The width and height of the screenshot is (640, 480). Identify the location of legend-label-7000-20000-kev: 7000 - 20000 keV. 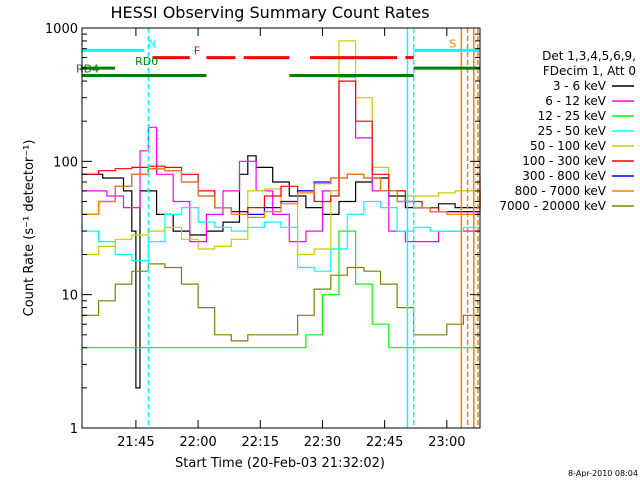
(552, 206).